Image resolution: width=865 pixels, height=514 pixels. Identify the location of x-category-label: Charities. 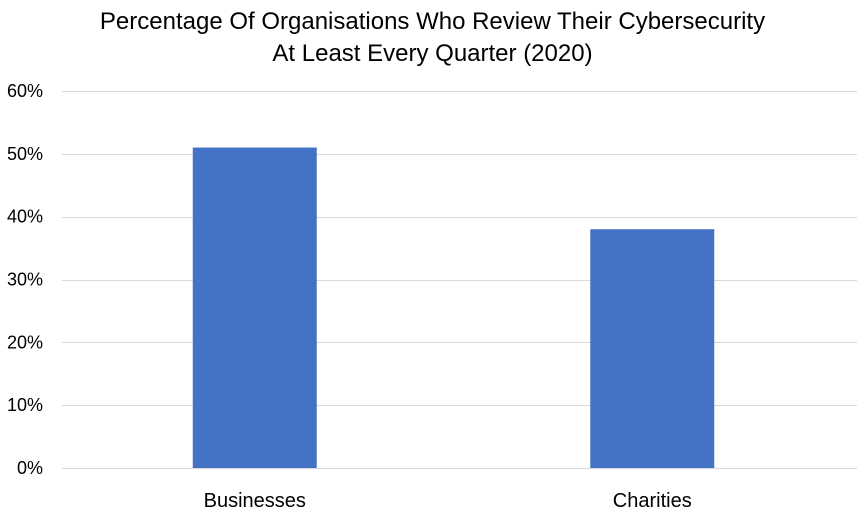
(652, 501).